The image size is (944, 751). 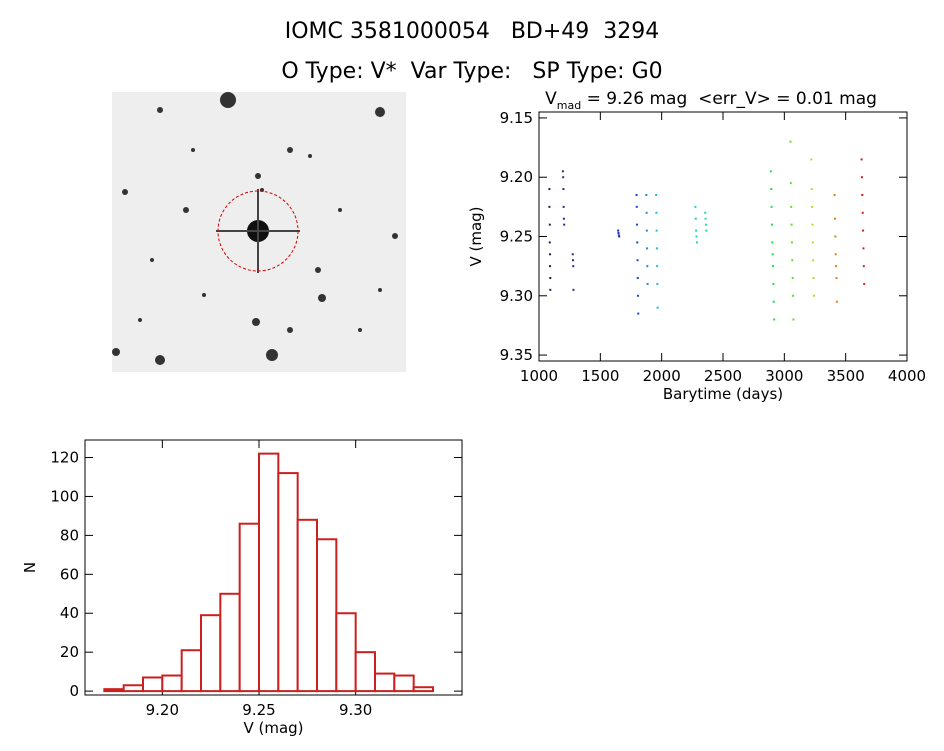 What do you see at coordinates (723, 394) in the screenshot?
I see `x-axis-label: Barytime (days)` at bounding box center [723, 394].